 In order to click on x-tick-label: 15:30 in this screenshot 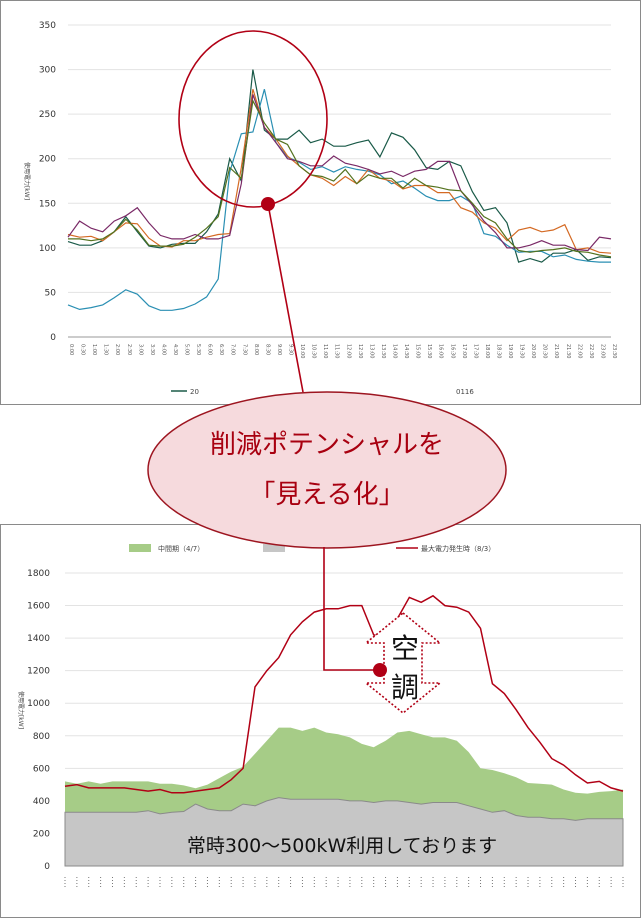, I will do `click(429, 351)`.